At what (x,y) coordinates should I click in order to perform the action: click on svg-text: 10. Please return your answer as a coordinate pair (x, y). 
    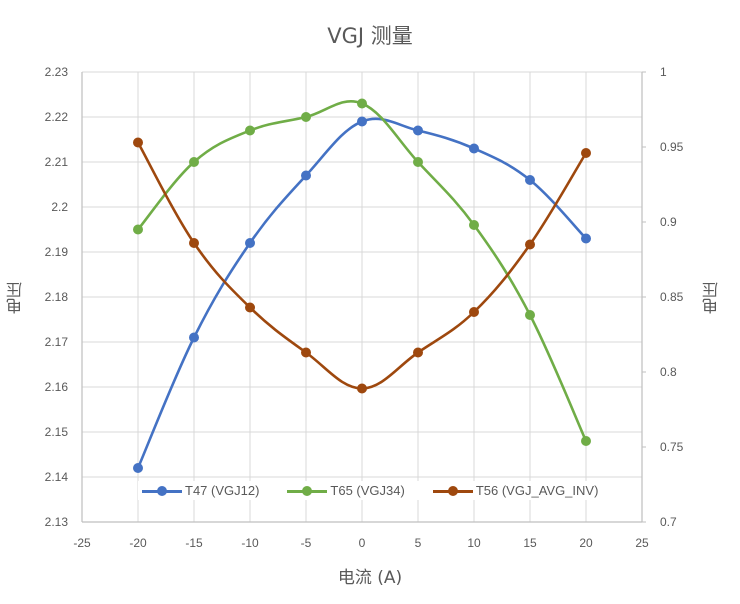
    Looking at the image, I should click on (474, 543).